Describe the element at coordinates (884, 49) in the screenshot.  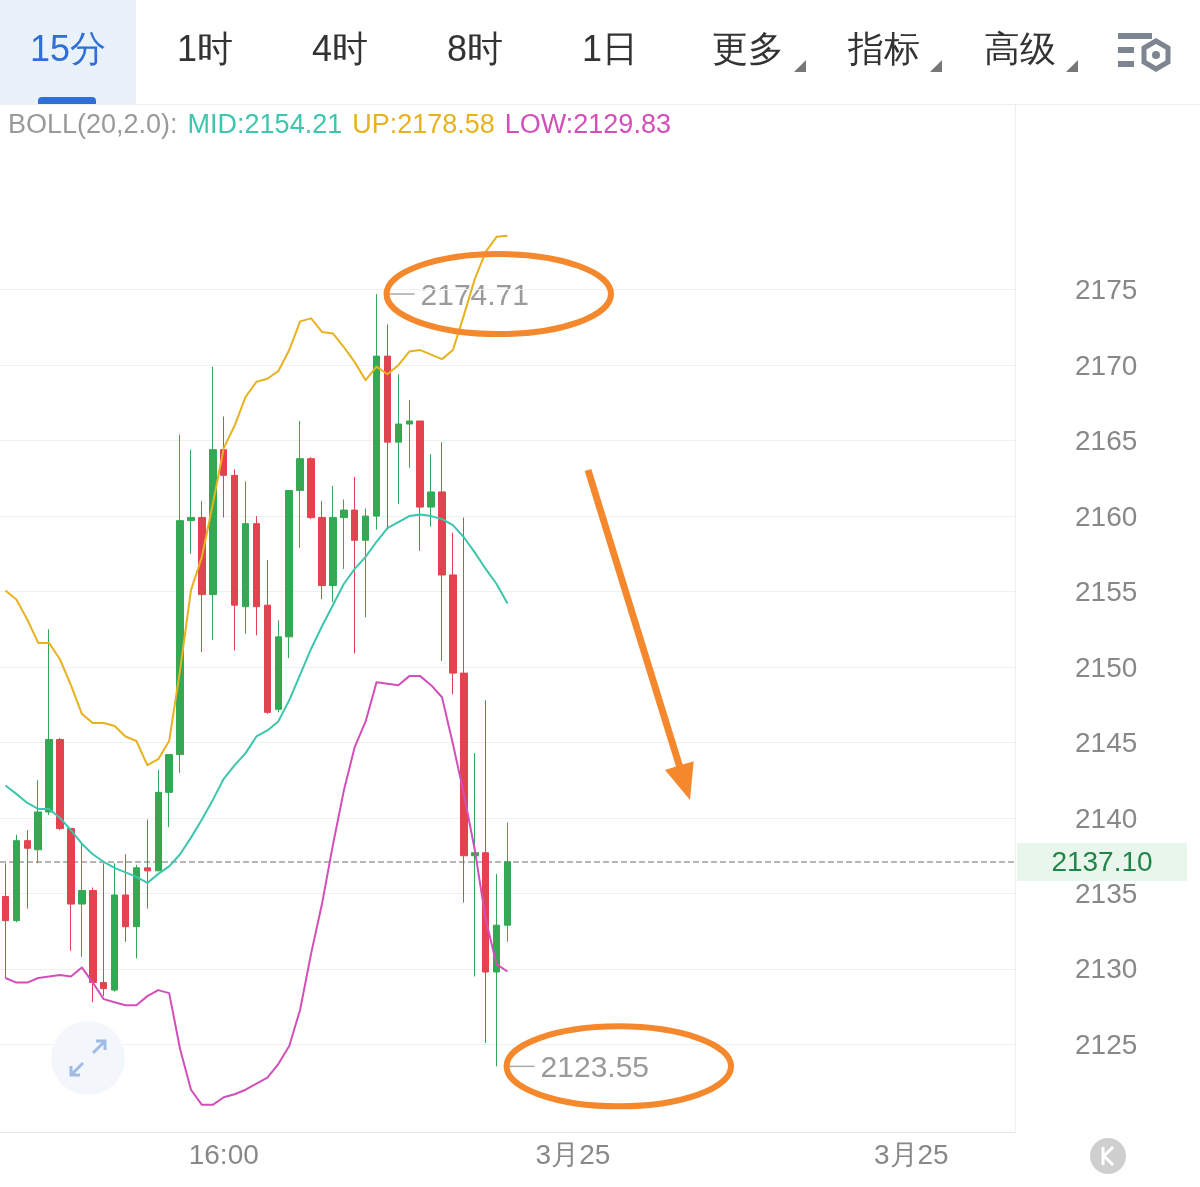
I see `text: 指标` at that location.